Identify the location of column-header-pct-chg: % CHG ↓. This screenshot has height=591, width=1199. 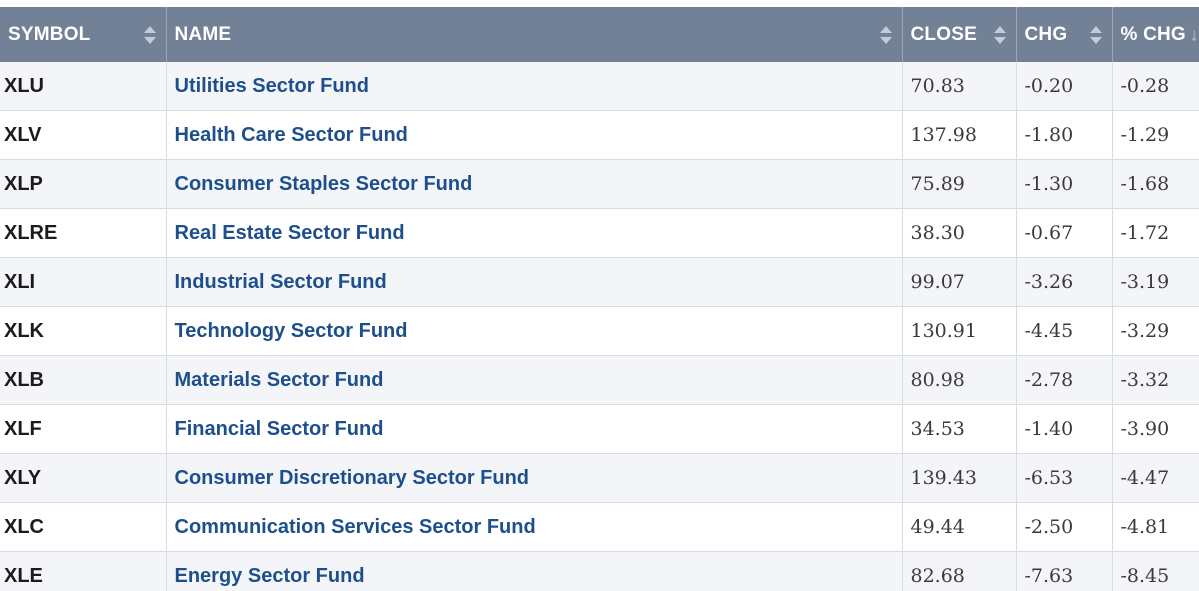
(1155, 34).